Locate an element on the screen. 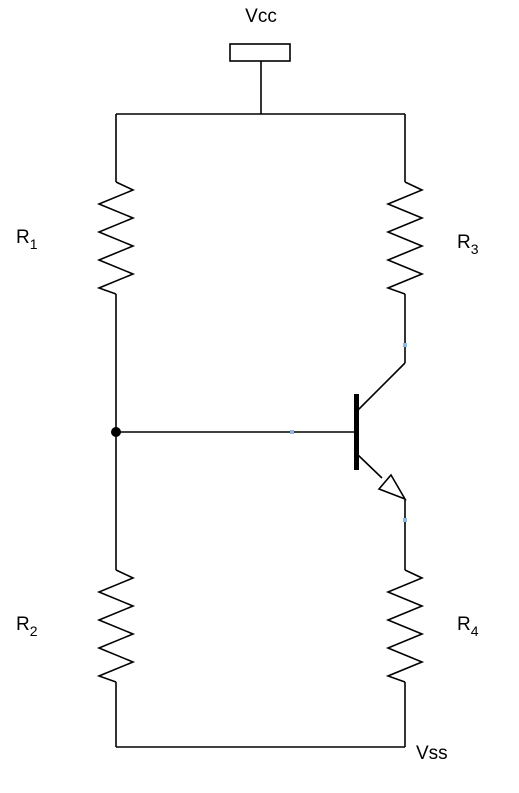 This screenshot has height=793, width=519. r1-label-letter: R is located at coordinates (23, 237).